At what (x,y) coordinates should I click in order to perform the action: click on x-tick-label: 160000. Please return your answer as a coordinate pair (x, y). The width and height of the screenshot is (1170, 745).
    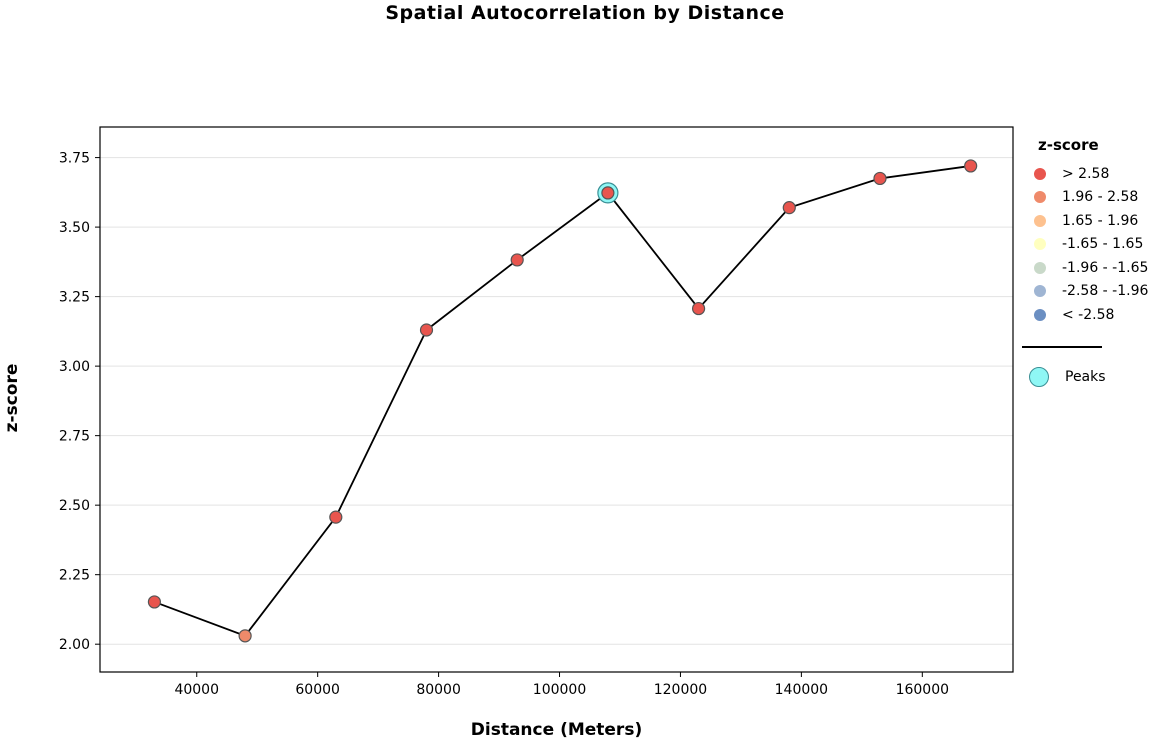
    Looking at the image, I should click on (922, 690).